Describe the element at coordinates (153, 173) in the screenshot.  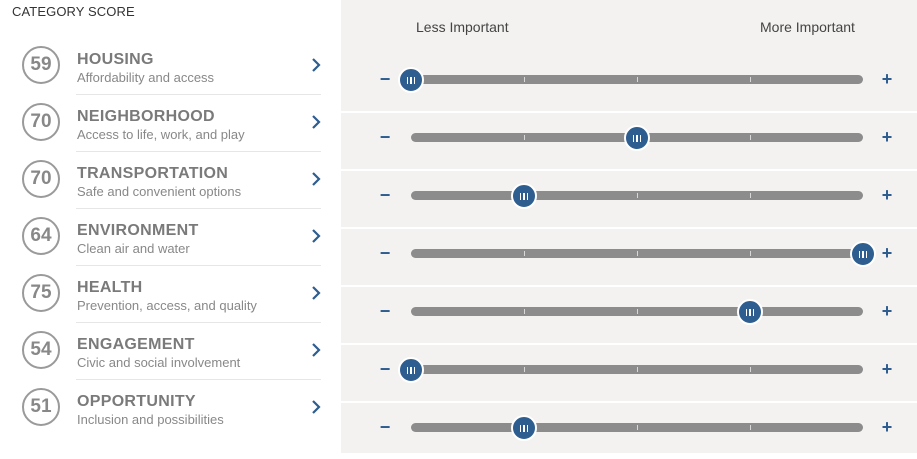
I see `category-title: TRANSPORTATION` at that location.